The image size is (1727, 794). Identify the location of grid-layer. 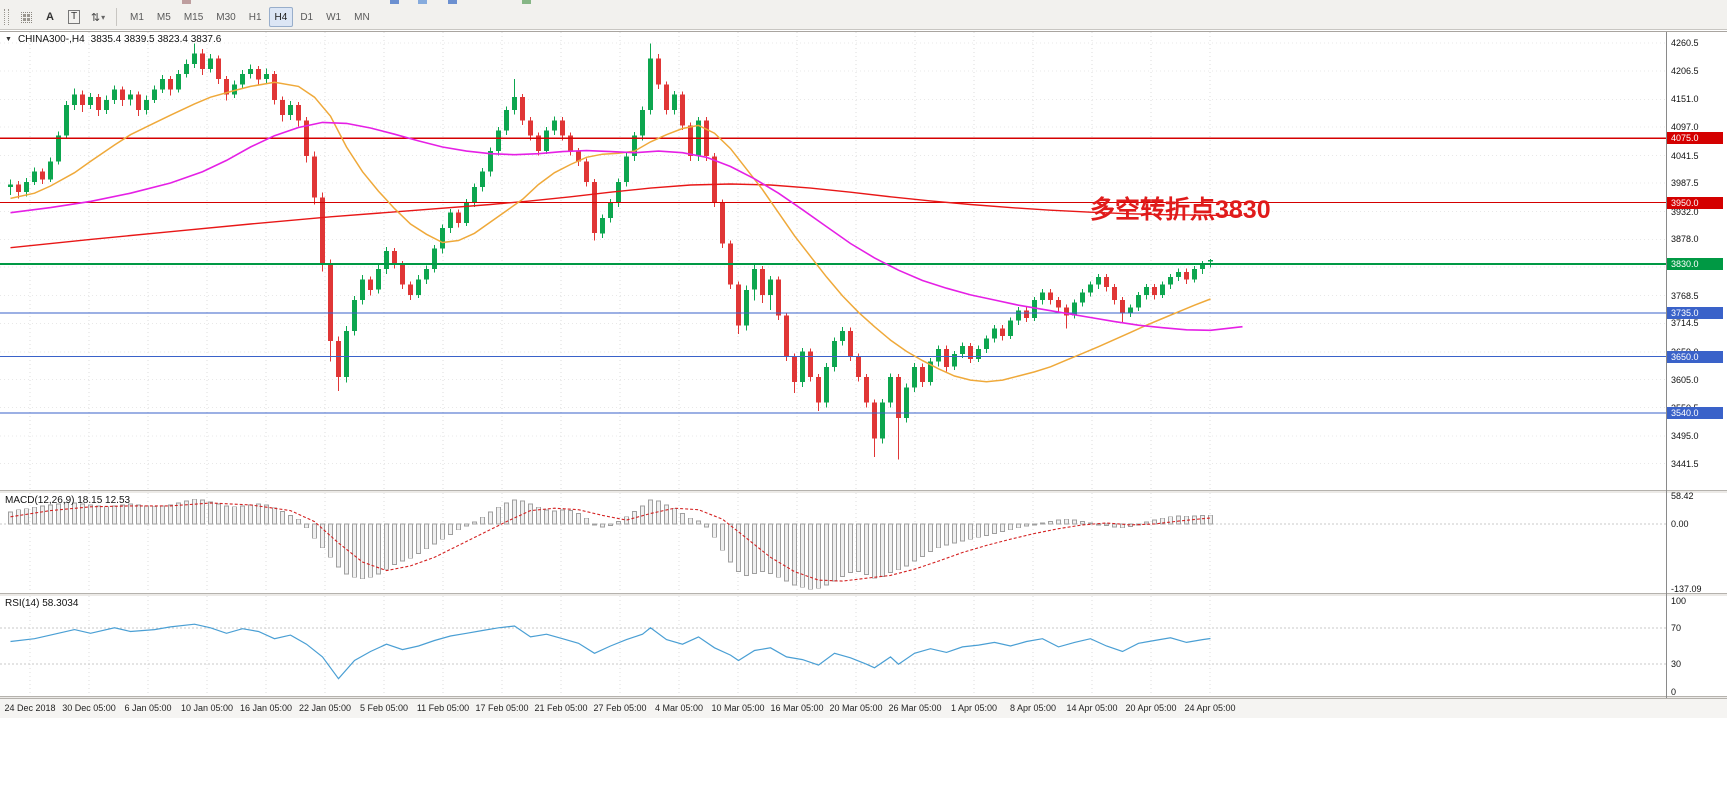
(833, 646).